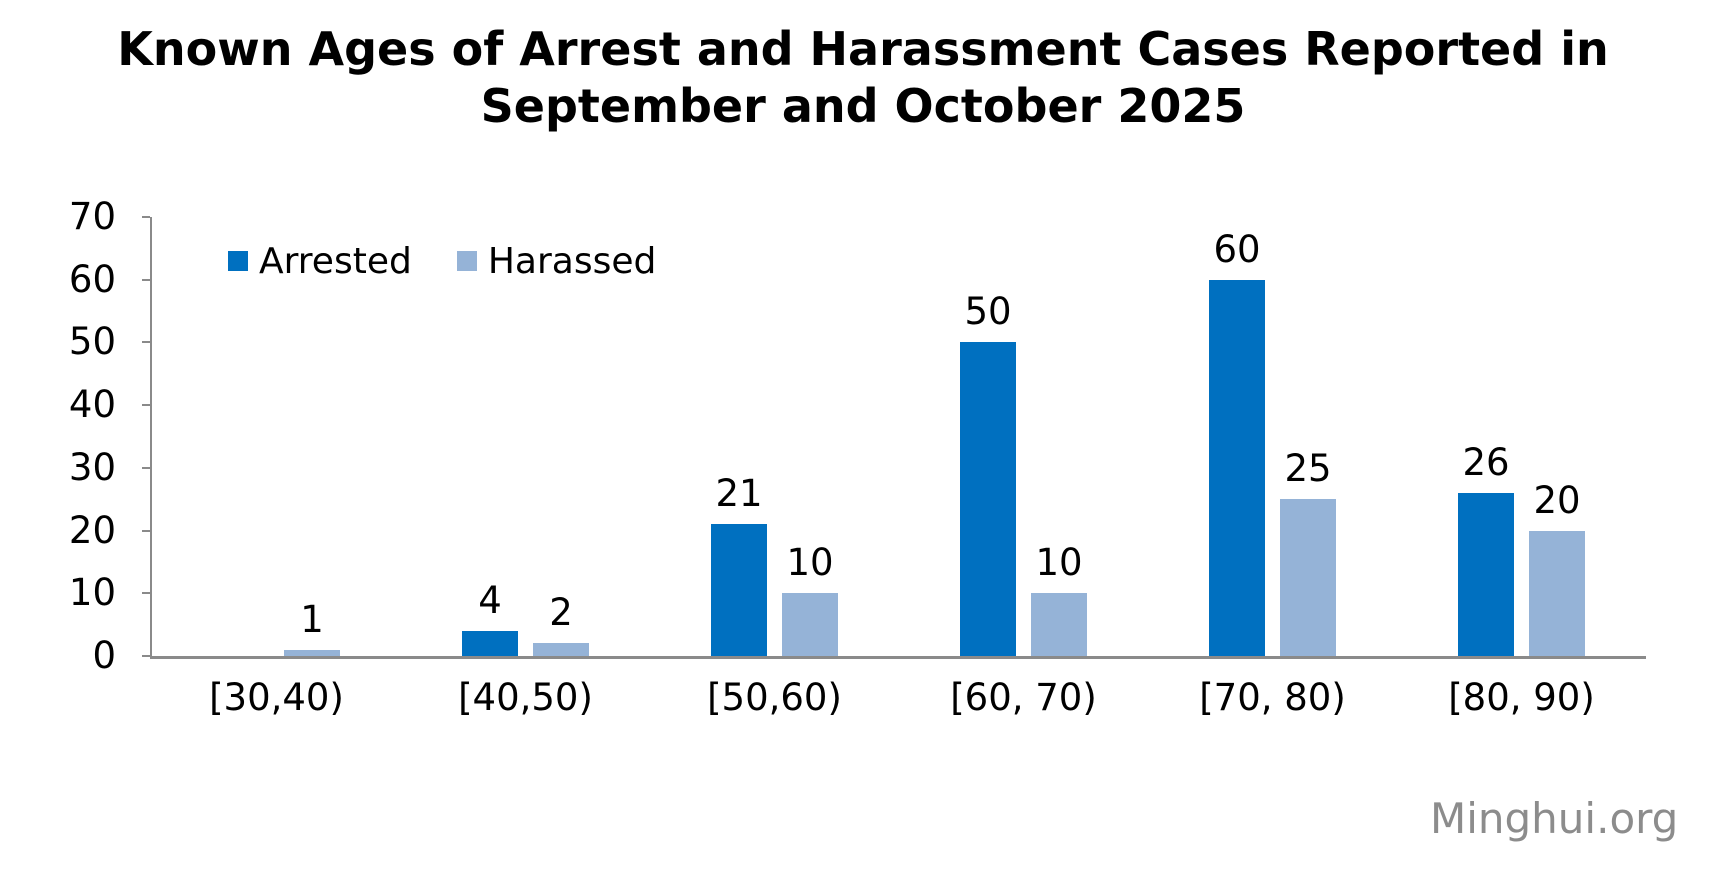 The image size is (1726, 876). What do you see at coordinates (1486, 462) in the screenshot?
I see `bar-value-label: 26` at bounding box center [1486, 462].